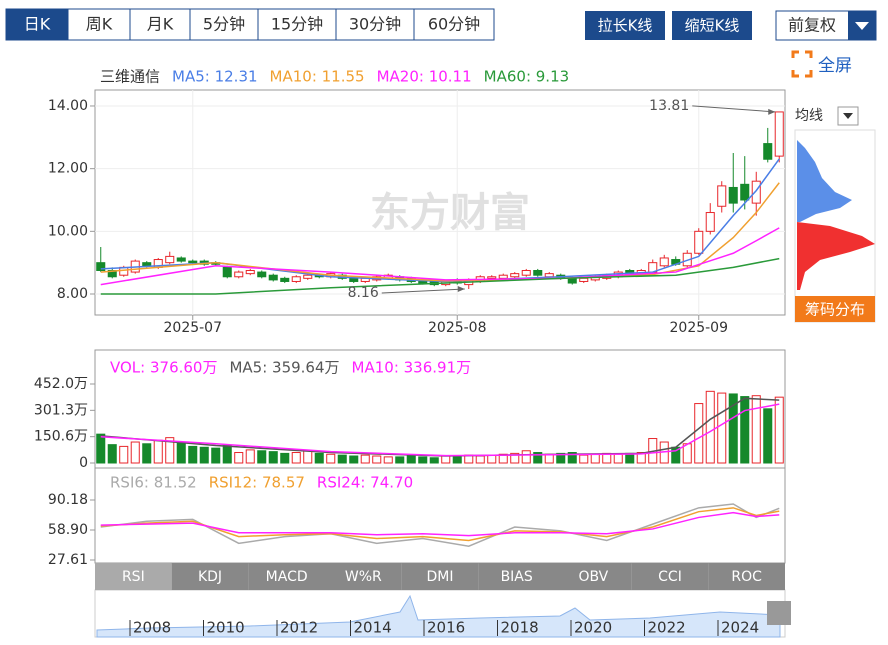  I want to click on period-tab-label: 30分钟, so click(375, 24).